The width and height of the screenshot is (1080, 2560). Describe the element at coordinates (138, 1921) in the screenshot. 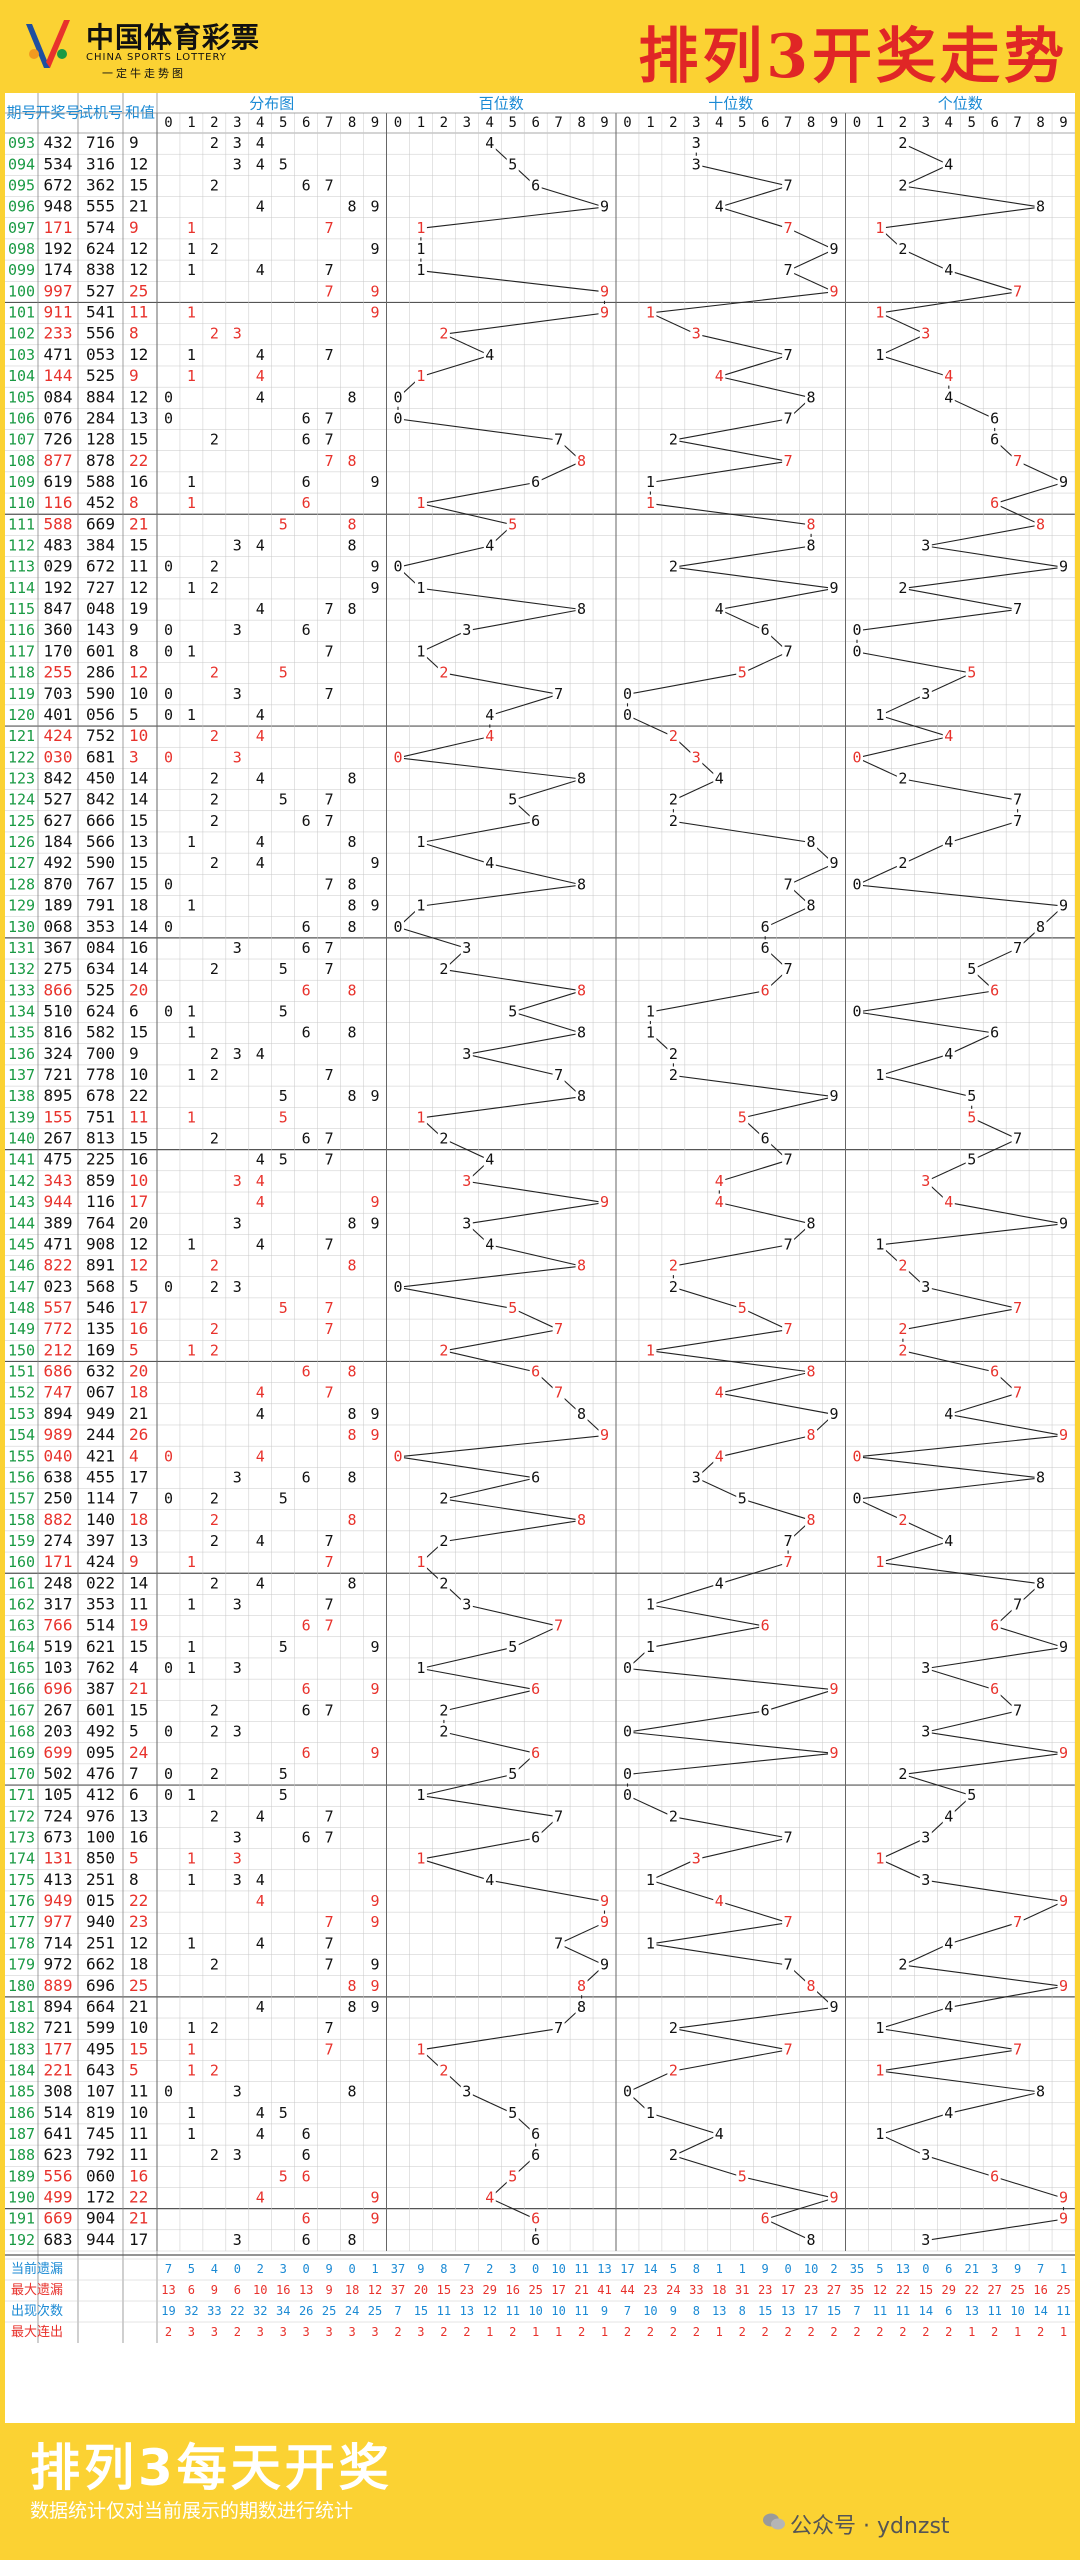

I see `sum-cell: 23` at that location.